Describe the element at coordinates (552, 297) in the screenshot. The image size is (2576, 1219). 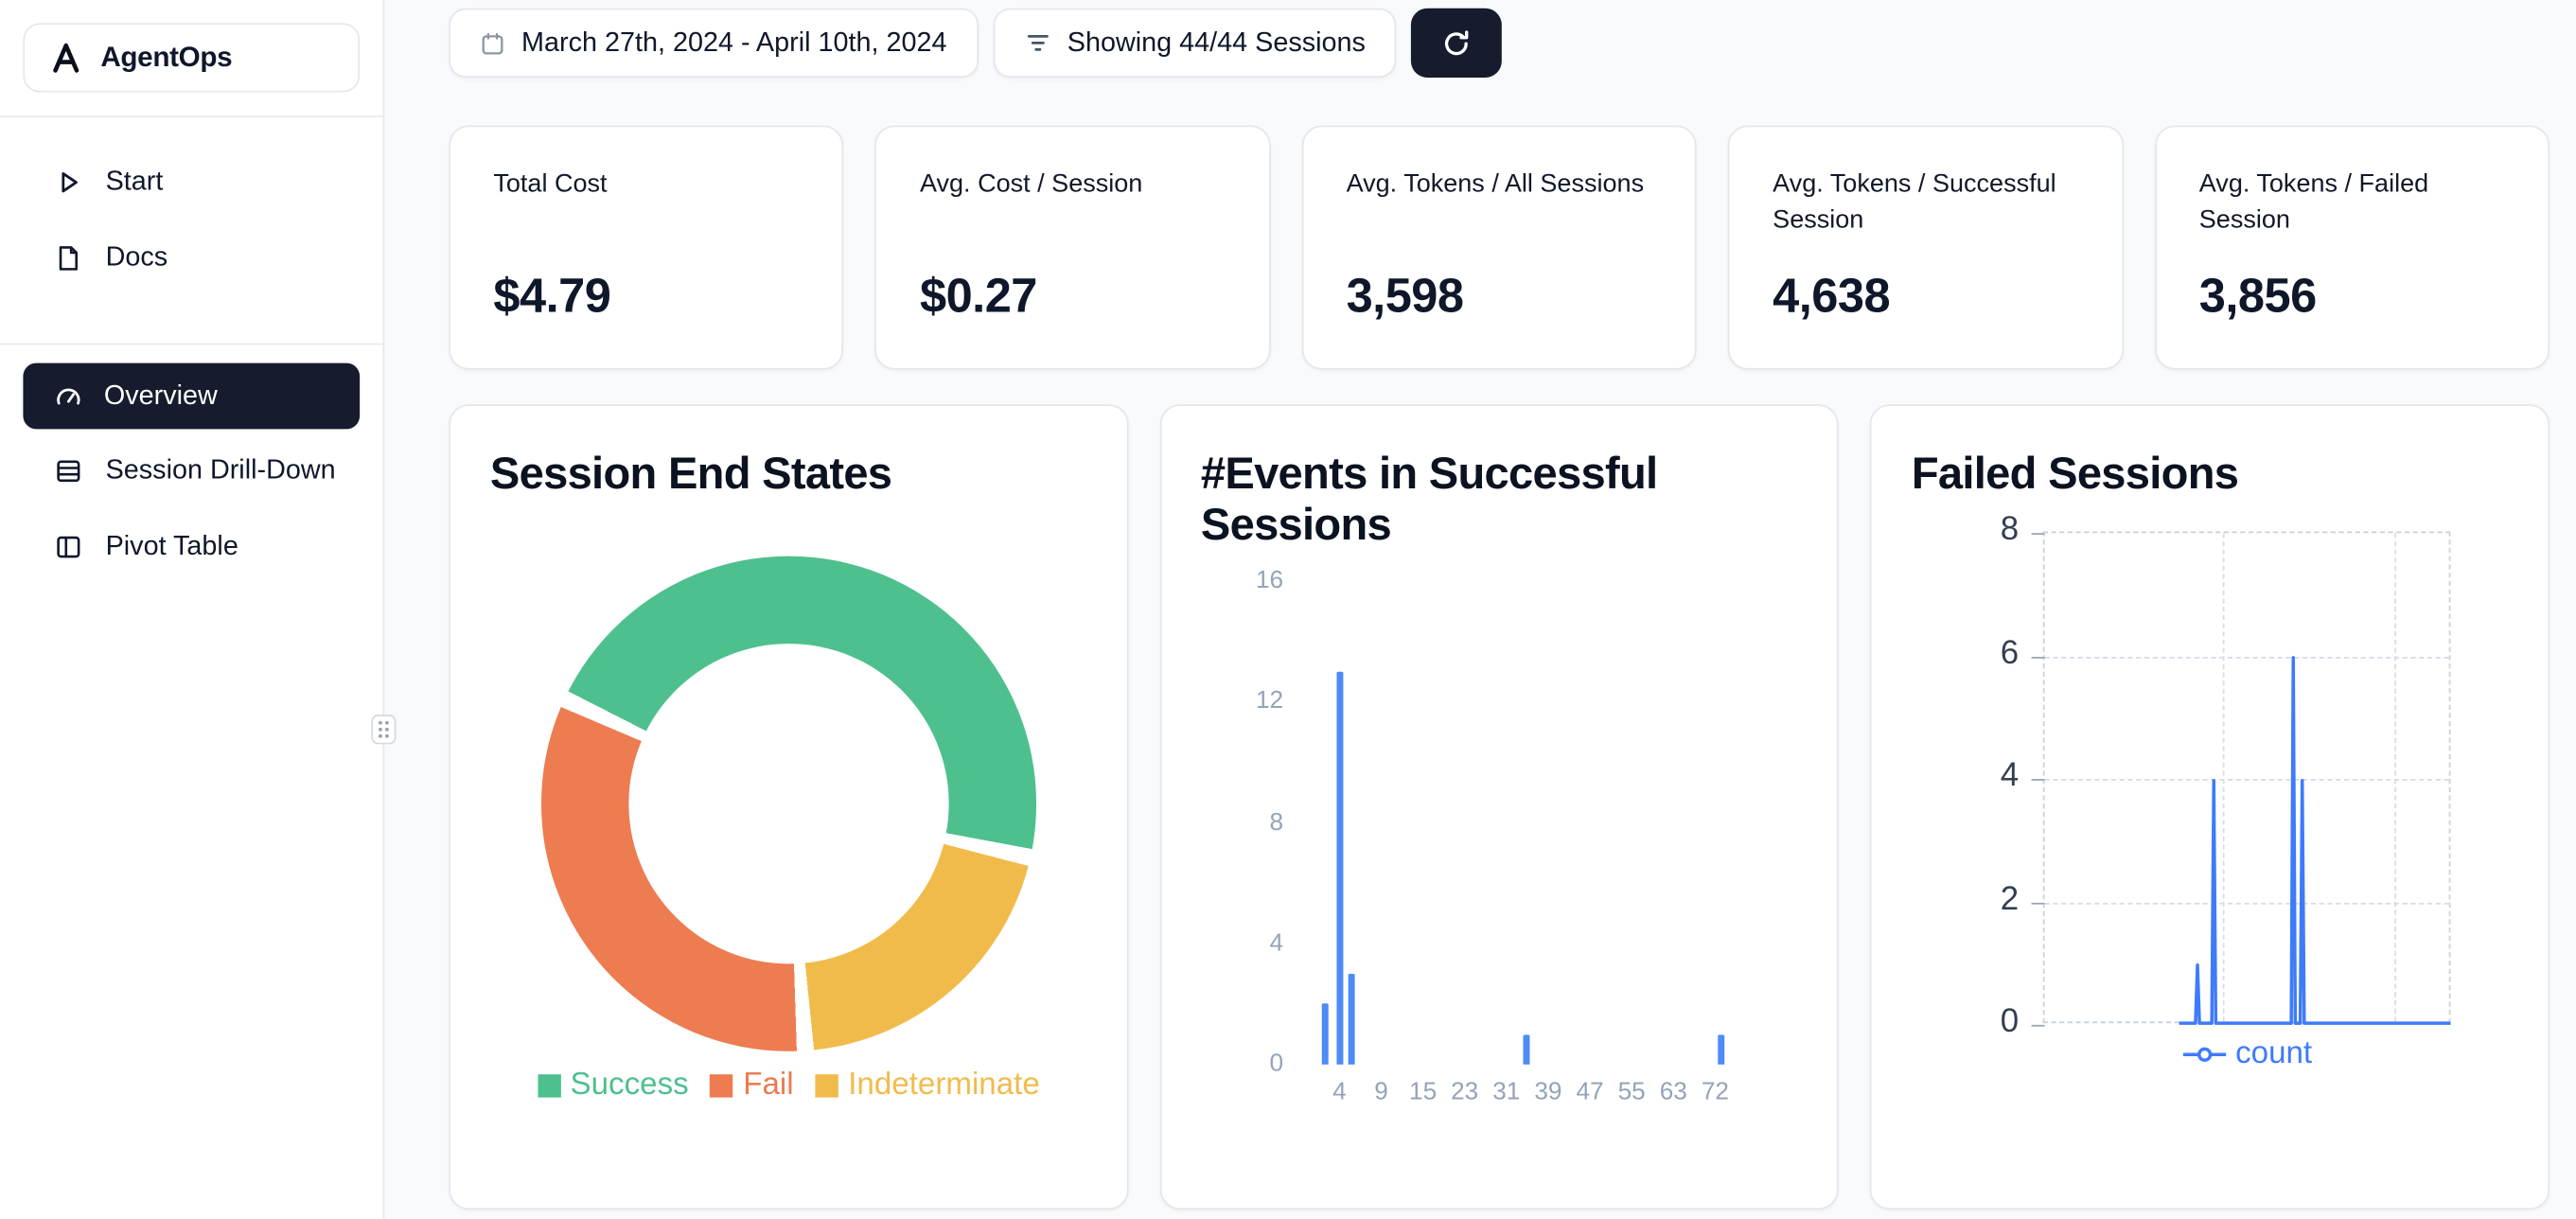
I see `stat-value: $4.79` at that location.